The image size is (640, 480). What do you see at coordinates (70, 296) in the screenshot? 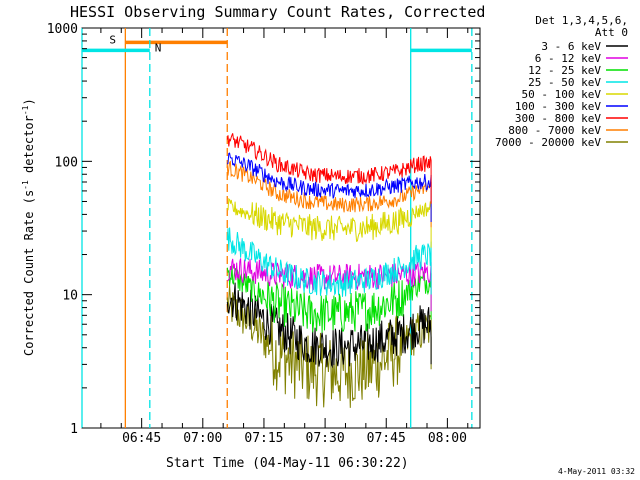
I see `y-tick-label: 10` at bounding box center [70, 296].